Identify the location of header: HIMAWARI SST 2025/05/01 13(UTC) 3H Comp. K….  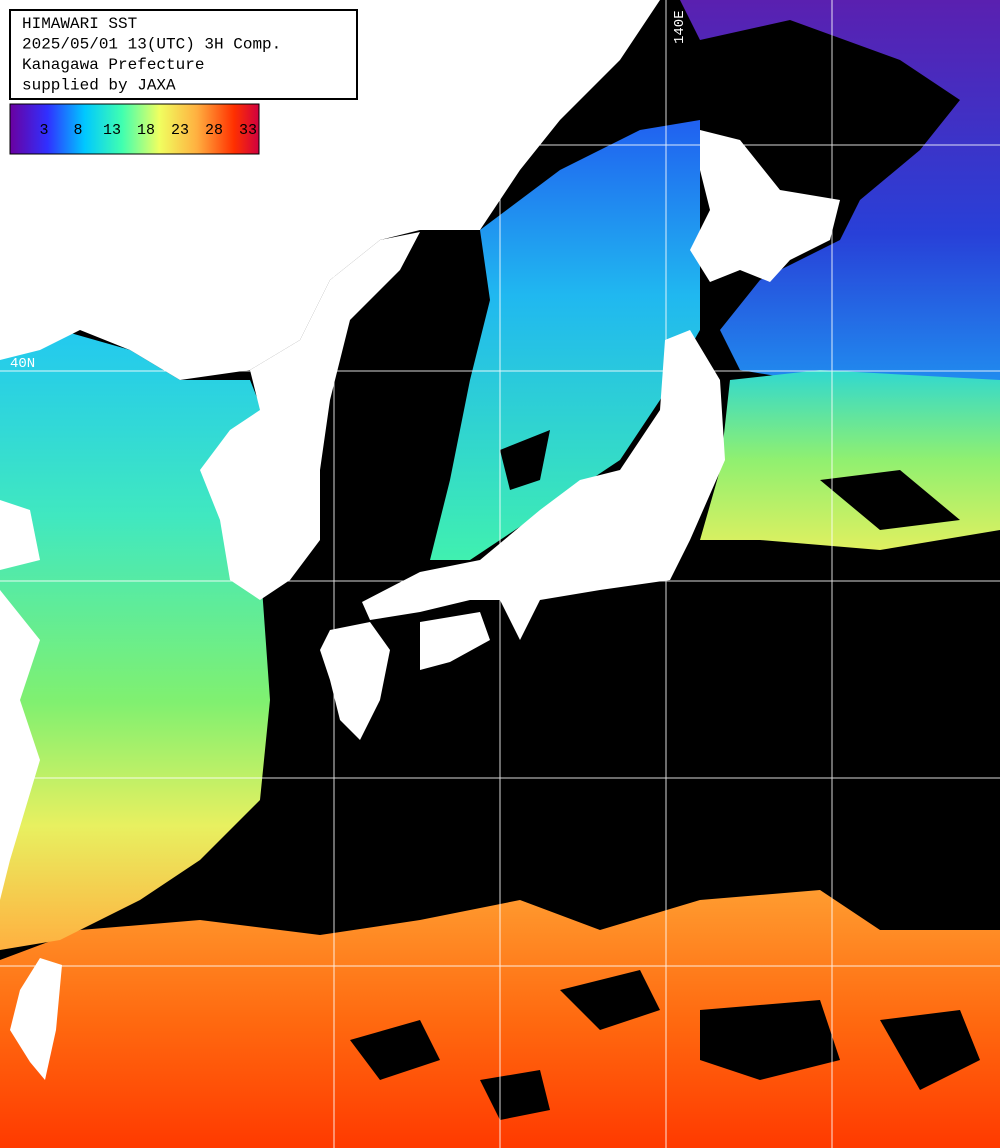
(151, 55).